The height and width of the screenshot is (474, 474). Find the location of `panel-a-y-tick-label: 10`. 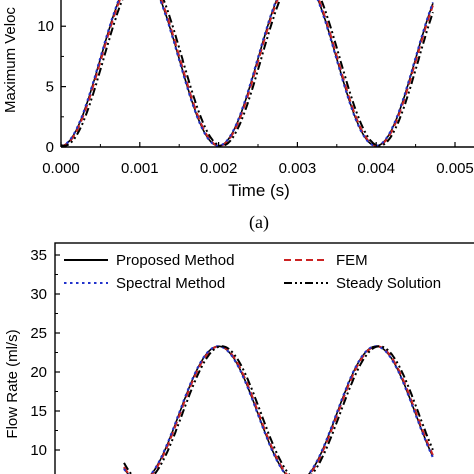

panel-a-y-tick-label: 10 is located at coordinates (45, 26).